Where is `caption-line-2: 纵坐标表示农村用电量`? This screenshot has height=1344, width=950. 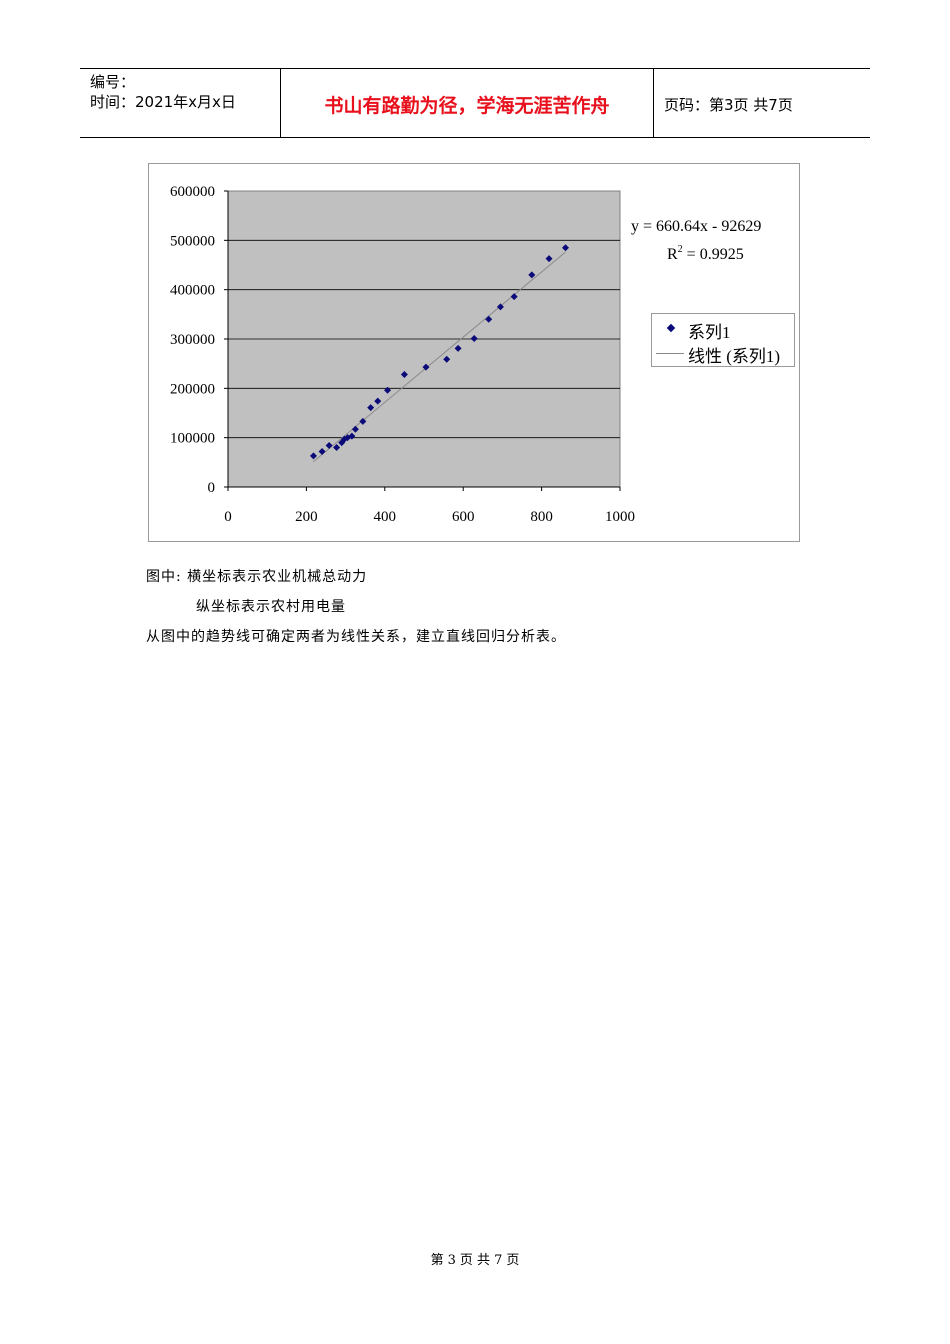 caption-line-2: 纵坐标表示农村用电量 is located at coordinates (271, 607).